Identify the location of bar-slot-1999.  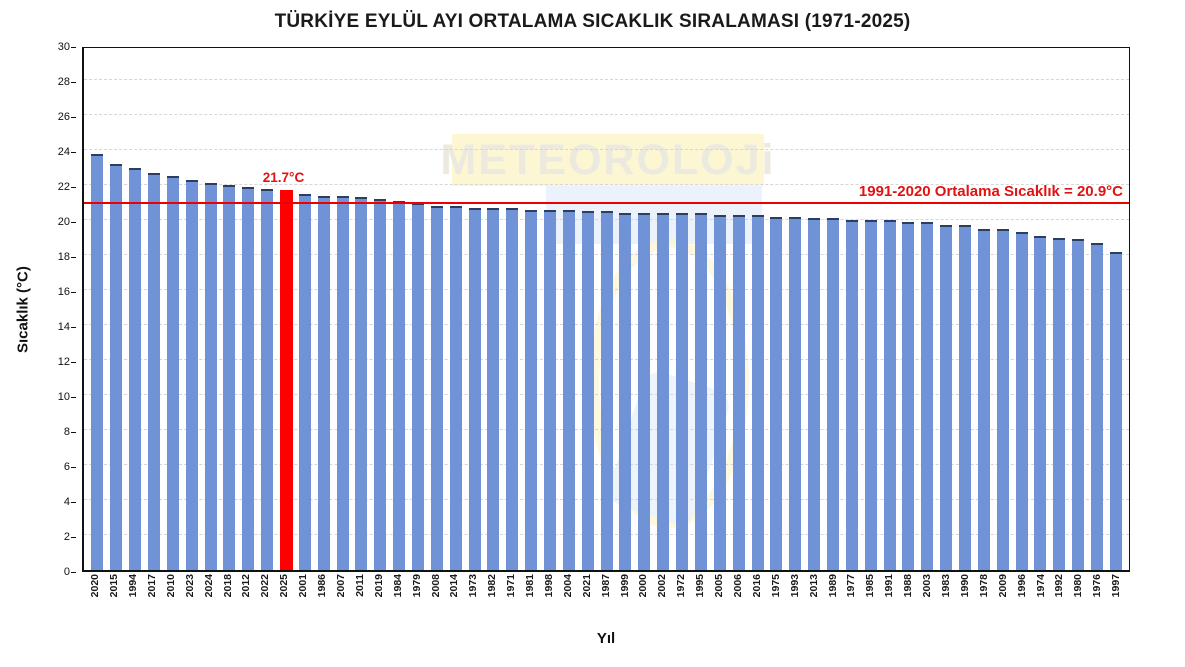
(625, 309).